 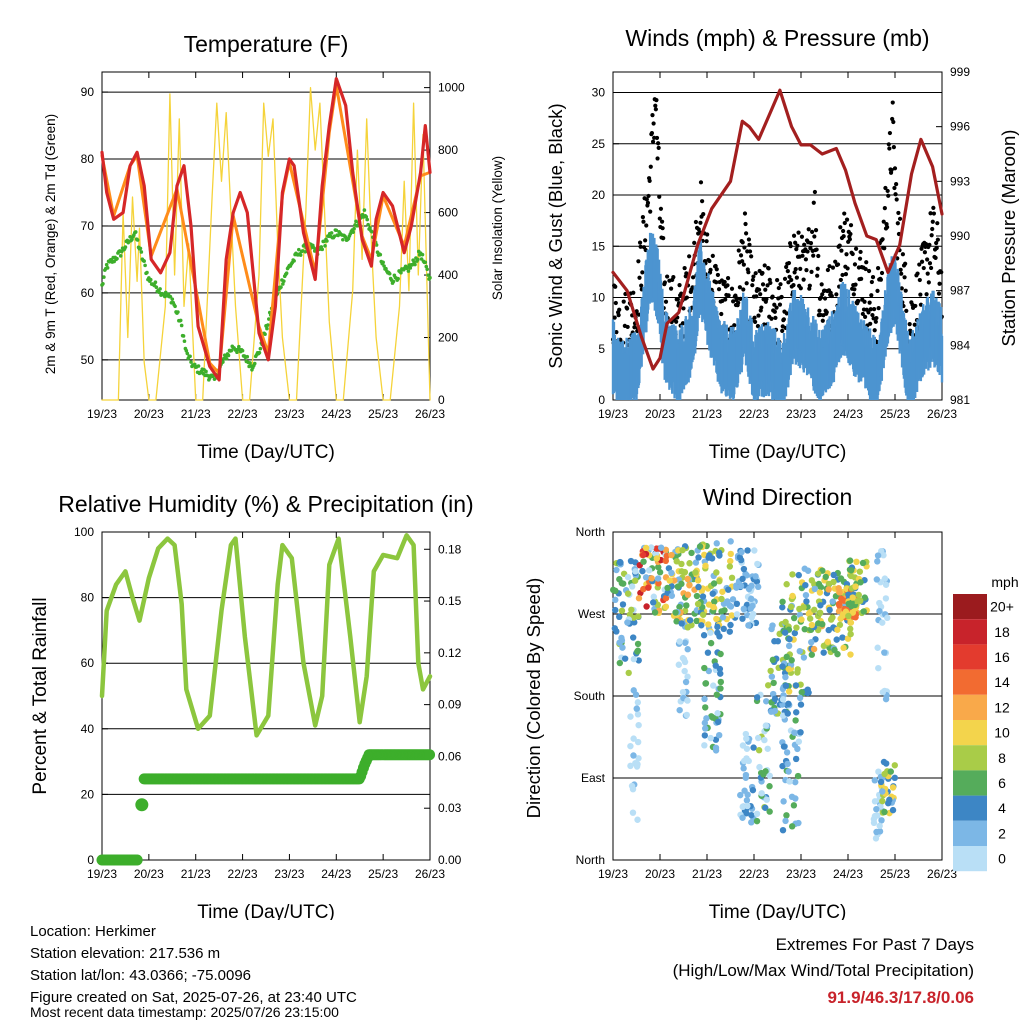 I want to click on x-tick-label: 22/23, so click(x=754, y=414).